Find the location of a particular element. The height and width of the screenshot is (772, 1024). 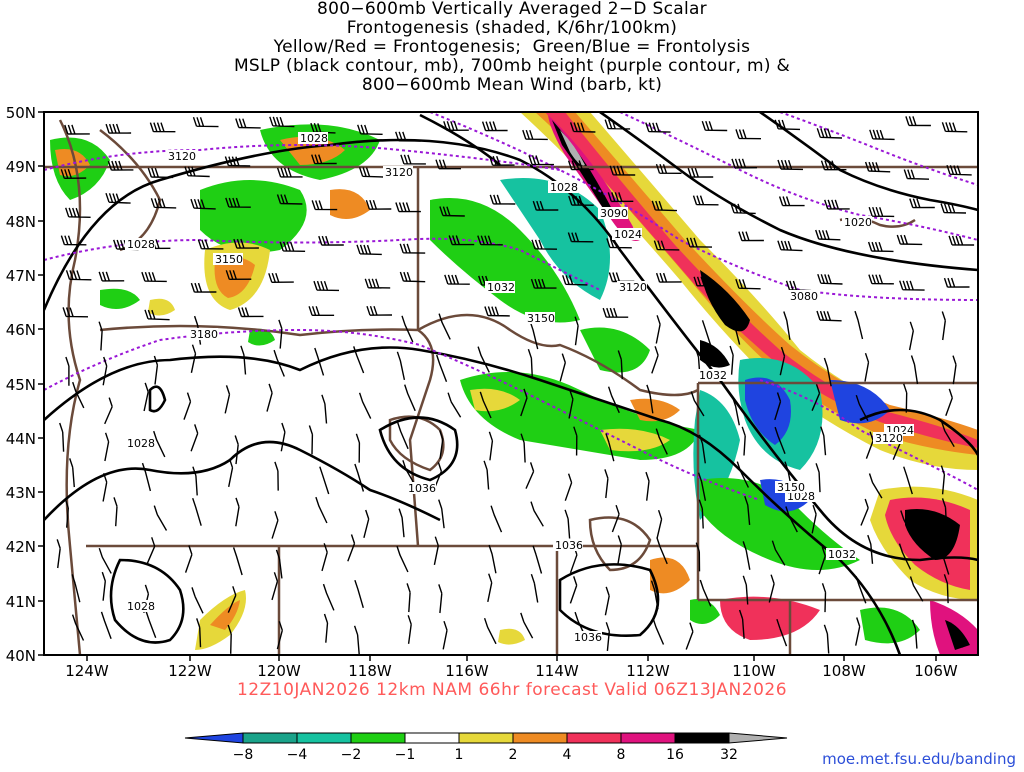

credit-link: moe.met.fsu.edu/banding is located at coordinates (919, 759).